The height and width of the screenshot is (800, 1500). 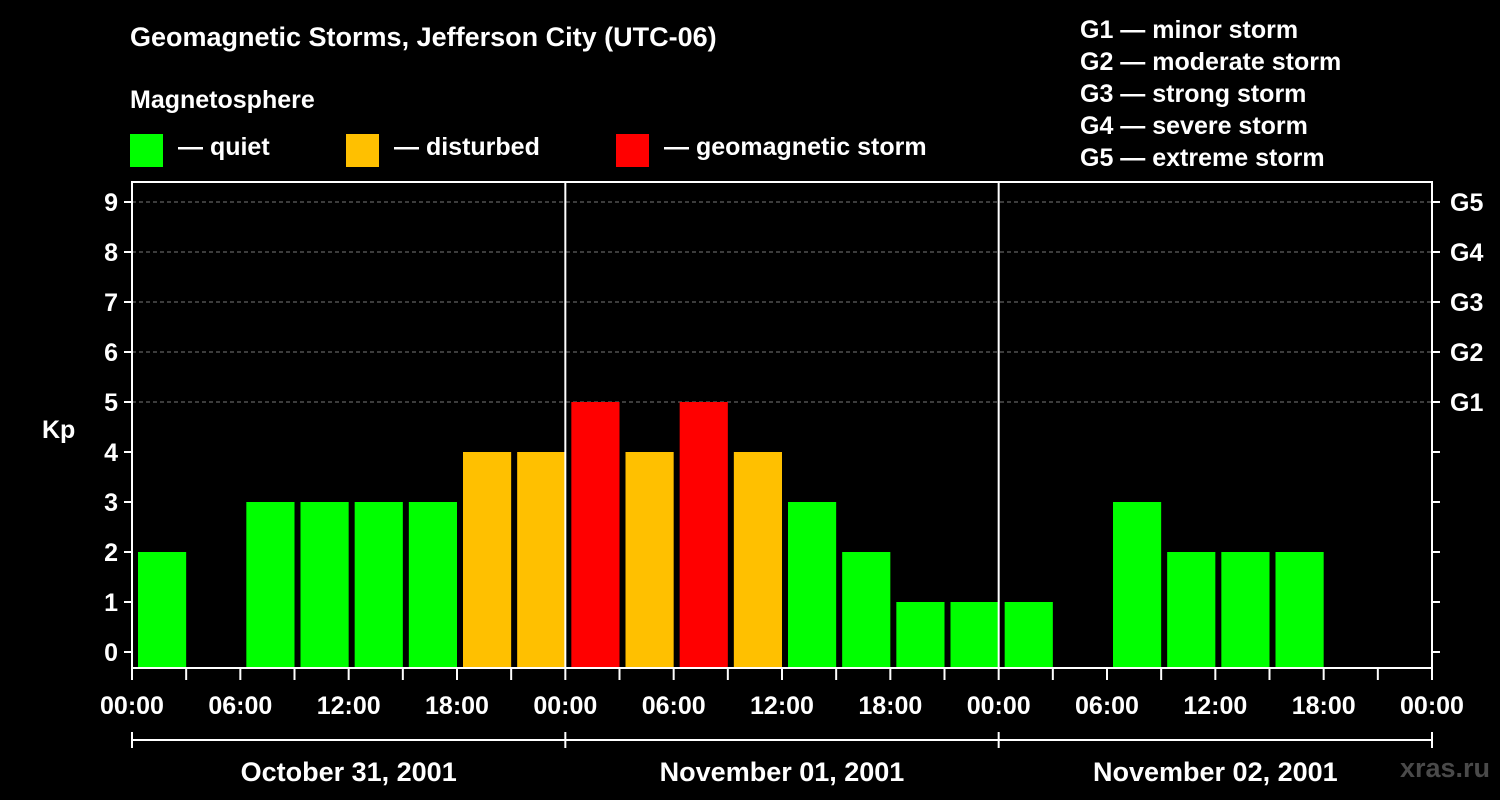 I want to click on legend-storm-label: — geomagnetic storm, so click(x=795, y=147).